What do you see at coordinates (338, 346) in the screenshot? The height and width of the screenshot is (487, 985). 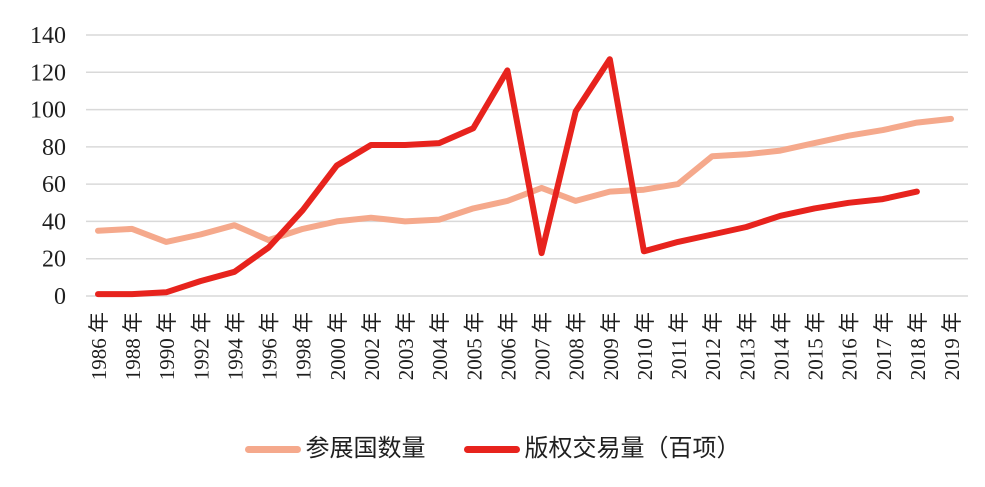 I see `x-axis-label: 2000 年` at bounding box center [338, 346].